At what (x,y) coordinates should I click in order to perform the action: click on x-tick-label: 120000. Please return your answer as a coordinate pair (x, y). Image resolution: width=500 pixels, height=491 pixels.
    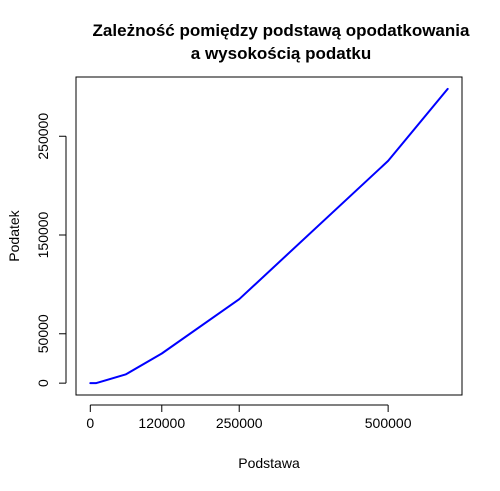
    Looking at the image, I should click on (161, 423).